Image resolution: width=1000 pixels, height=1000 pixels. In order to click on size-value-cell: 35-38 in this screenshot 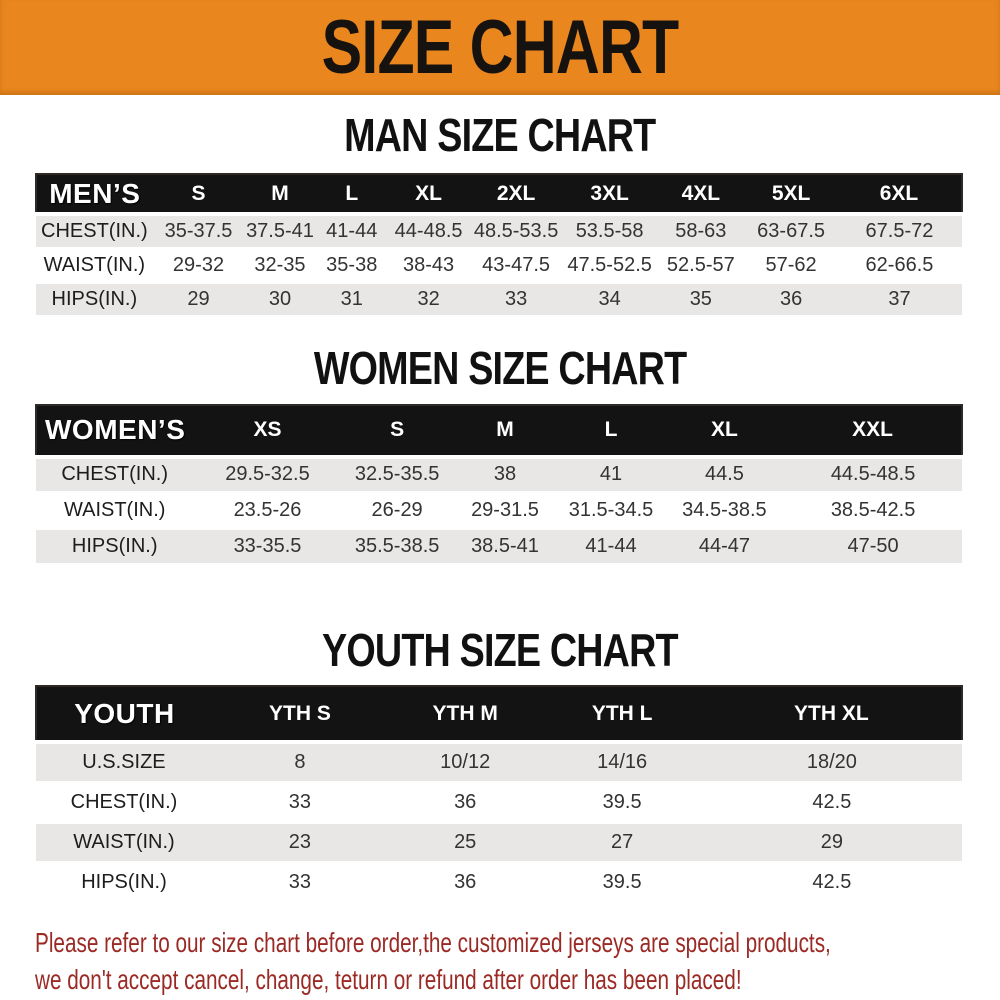, I will do `click(352, 264)`.